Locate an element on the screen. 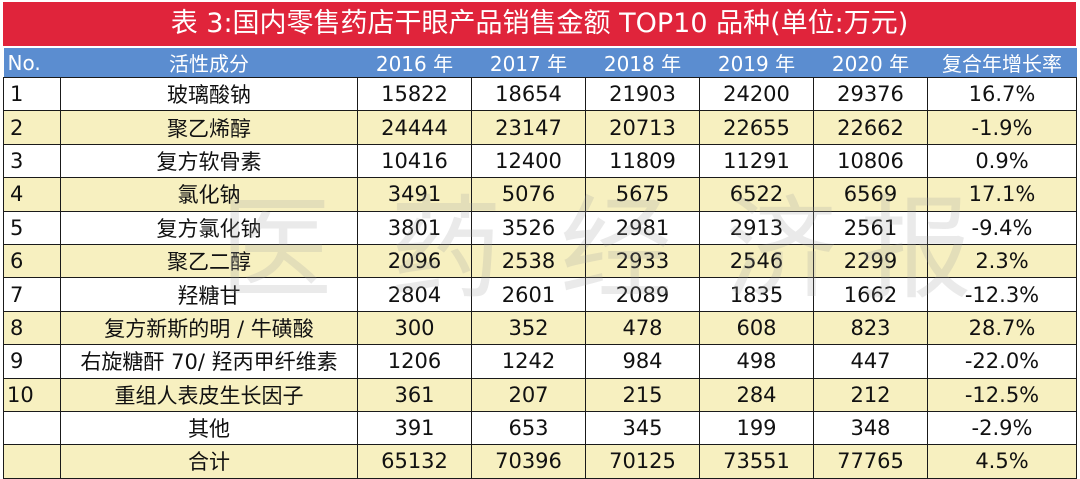 This screenshot has height=479, width=1080. table-cell: 15822 is located at coordinates (414, 94).